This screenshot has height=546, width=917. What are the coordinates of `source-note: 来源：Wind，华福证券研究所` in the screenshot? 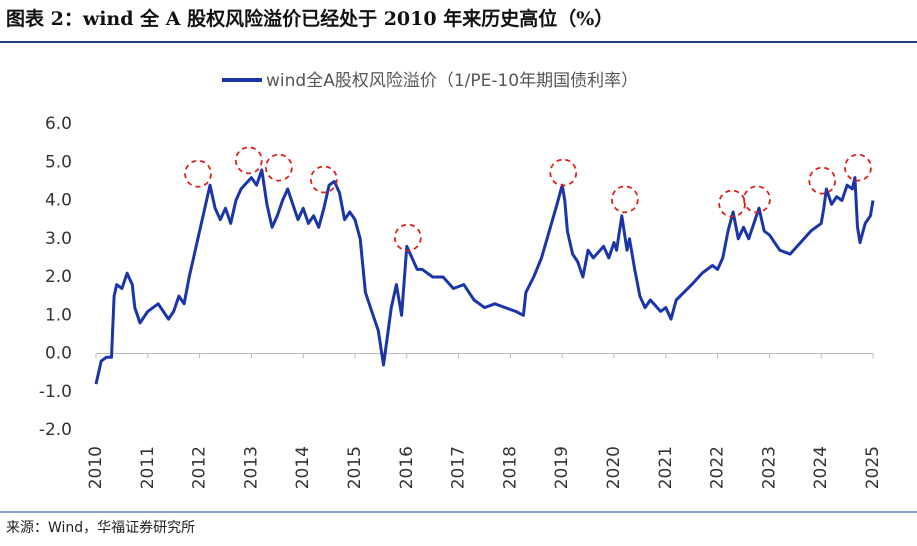 It's located at (100, 528).